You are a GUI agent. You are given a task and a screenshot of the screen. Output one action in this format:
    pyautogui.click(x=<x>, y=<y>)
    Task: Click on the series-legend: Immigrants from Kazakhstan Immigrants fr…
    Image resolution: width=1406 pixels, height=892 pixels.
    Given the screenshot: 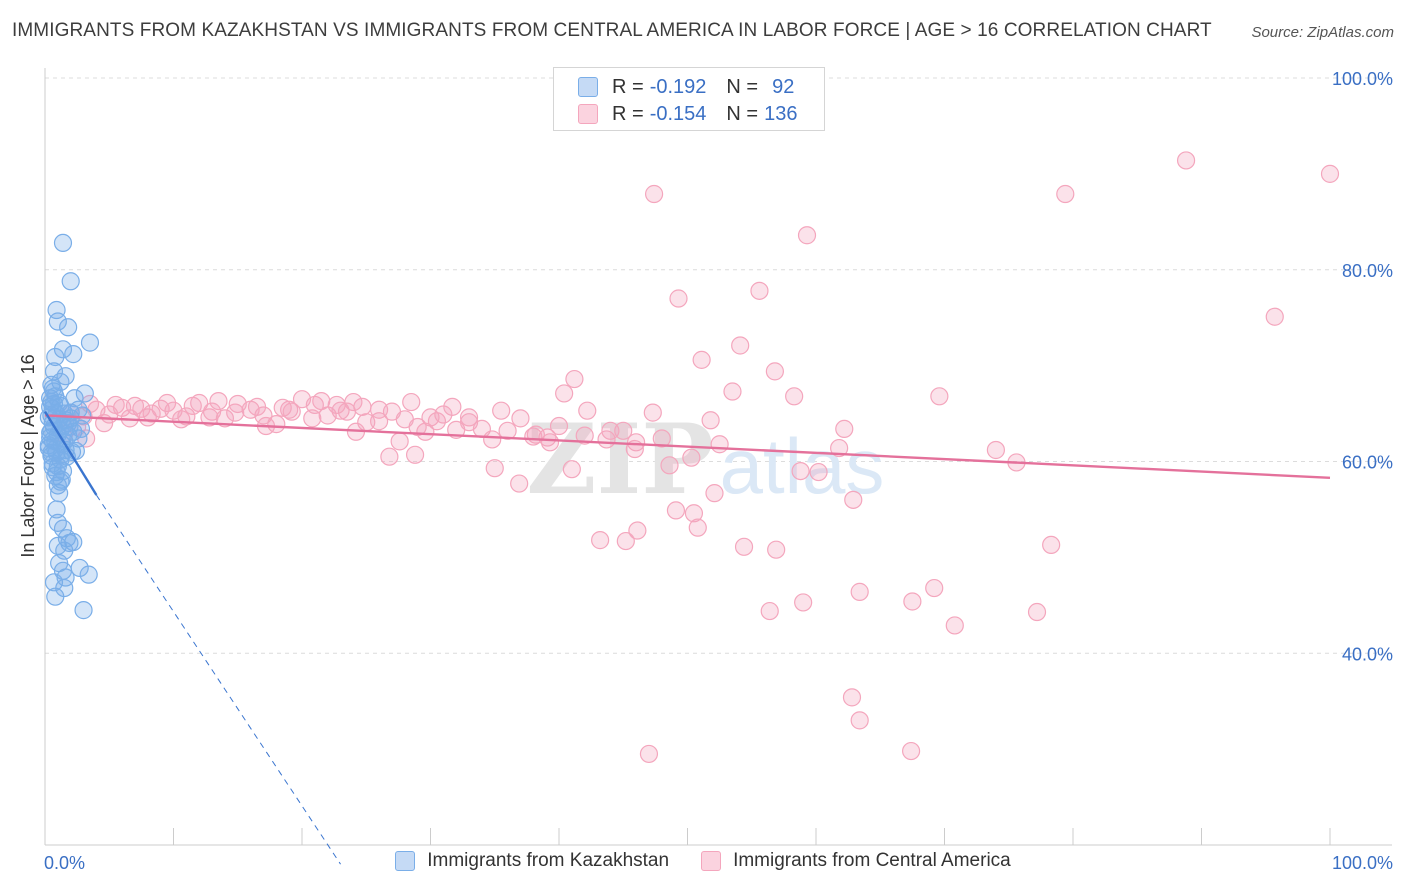 What is the action you would take?
    pyautogui.click(x=703, y=861)
    